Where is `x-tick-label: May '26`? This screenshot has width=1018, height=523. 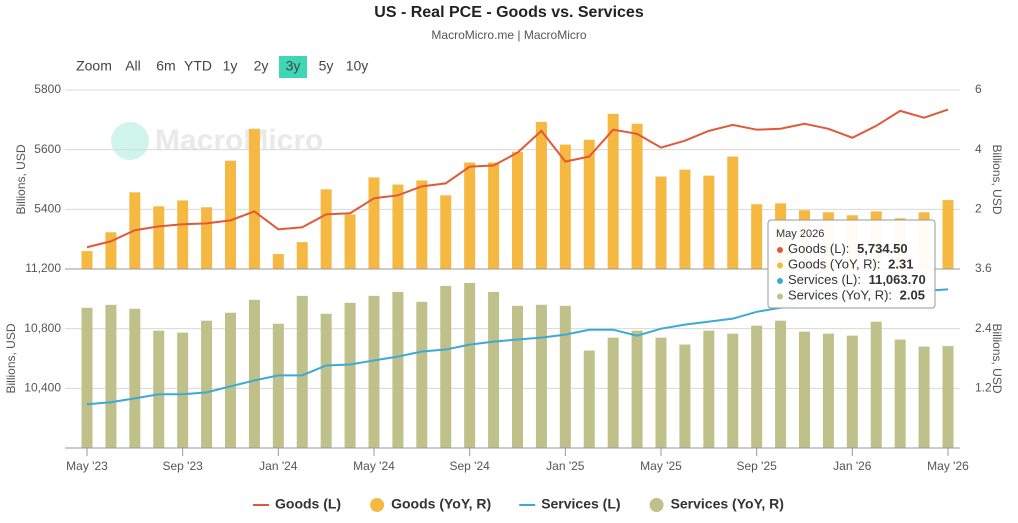
x-tick-label: May '26 is located at coordinates (948, 466).